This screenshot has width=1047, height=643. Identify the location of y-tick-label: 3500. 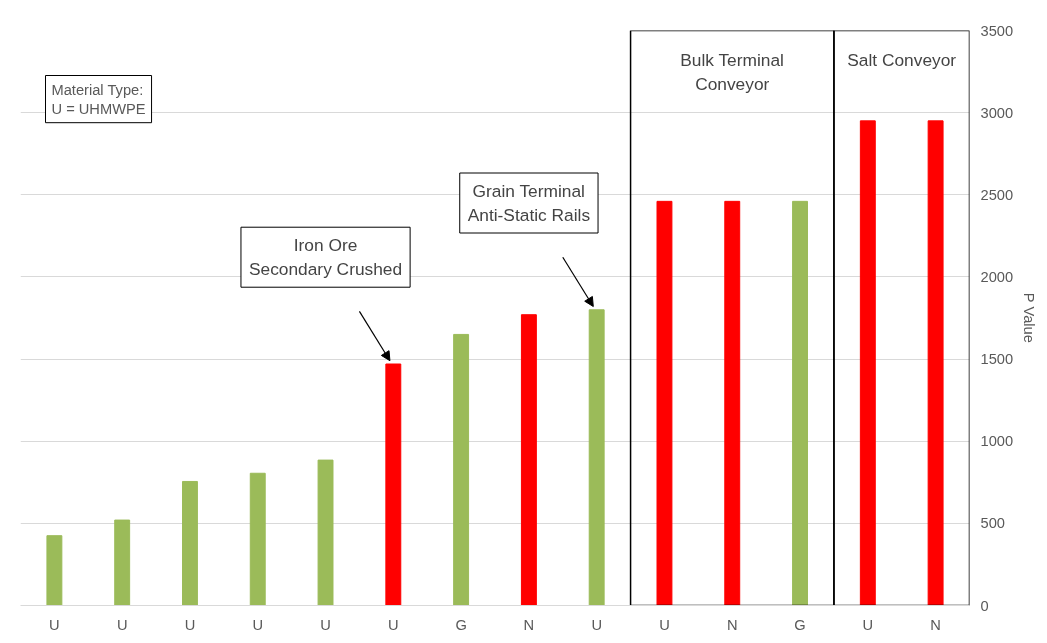
(997, 30).